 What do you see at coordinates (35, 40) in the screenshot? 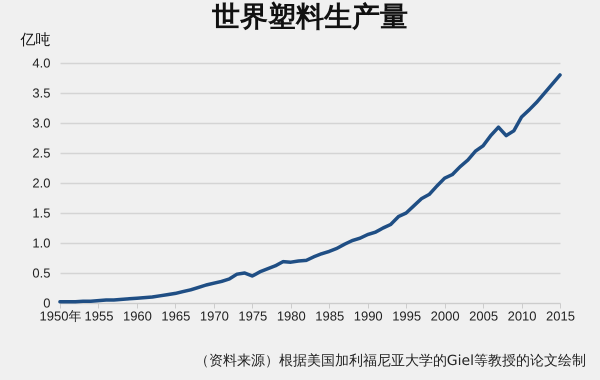
I see `y-axis-title: 亿吨` at bounding box center [35, 40].